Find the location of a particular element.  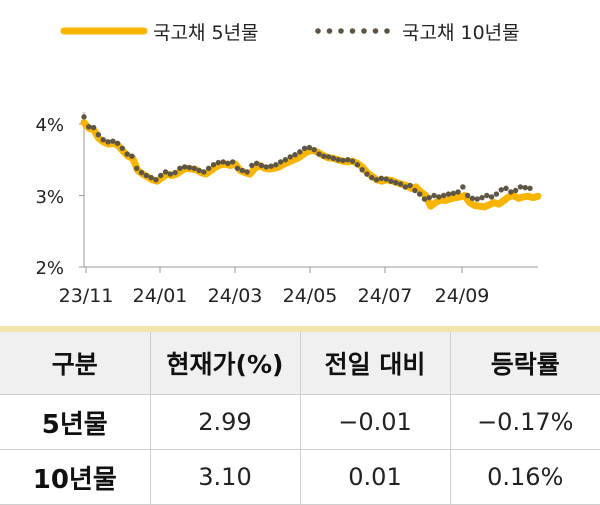

current-price-cell: 2.99 is located at coordinates (224, 422).